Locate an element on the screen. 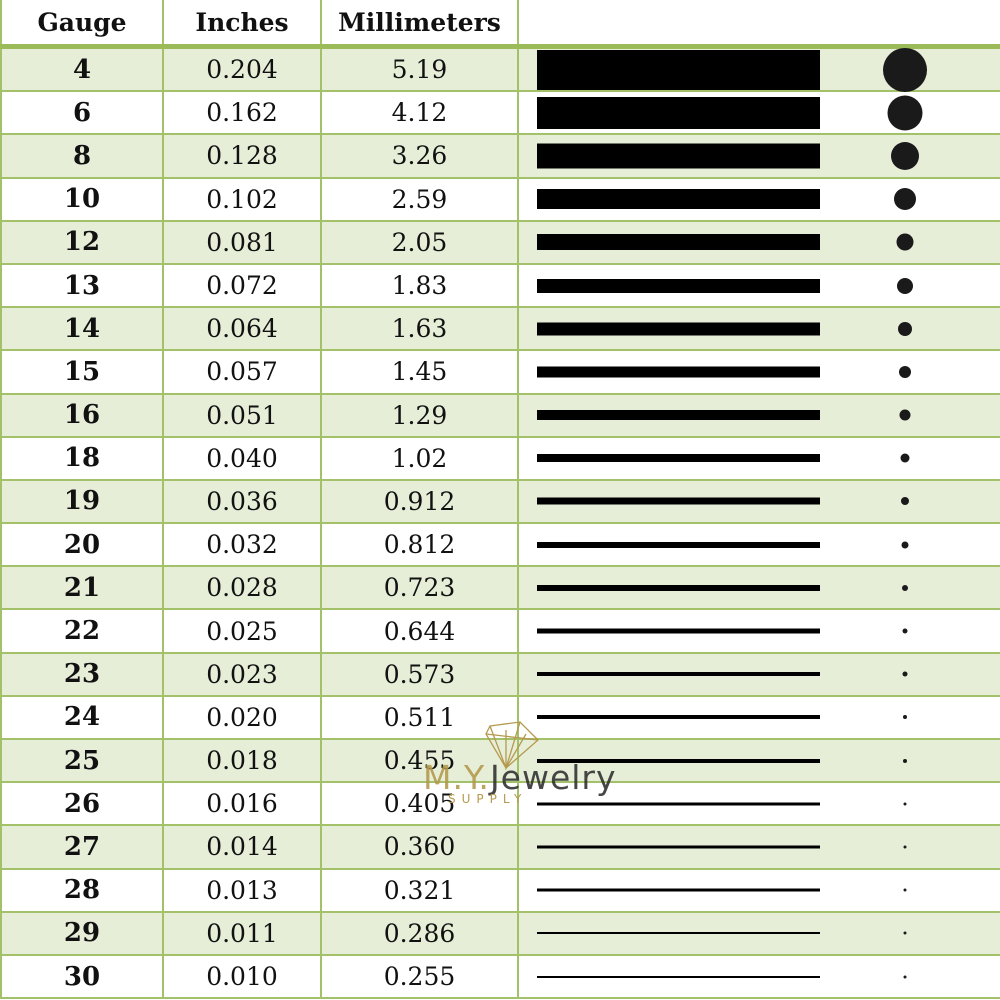  millimeters-cell: 0.455 is located at coordinates (419, 760).